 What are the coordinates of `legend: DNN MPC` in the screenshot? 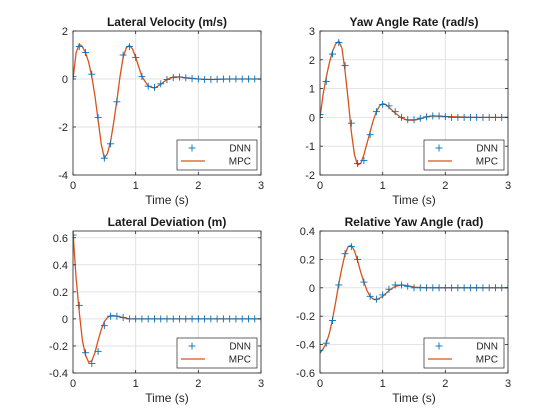 It's located at (464, 353).